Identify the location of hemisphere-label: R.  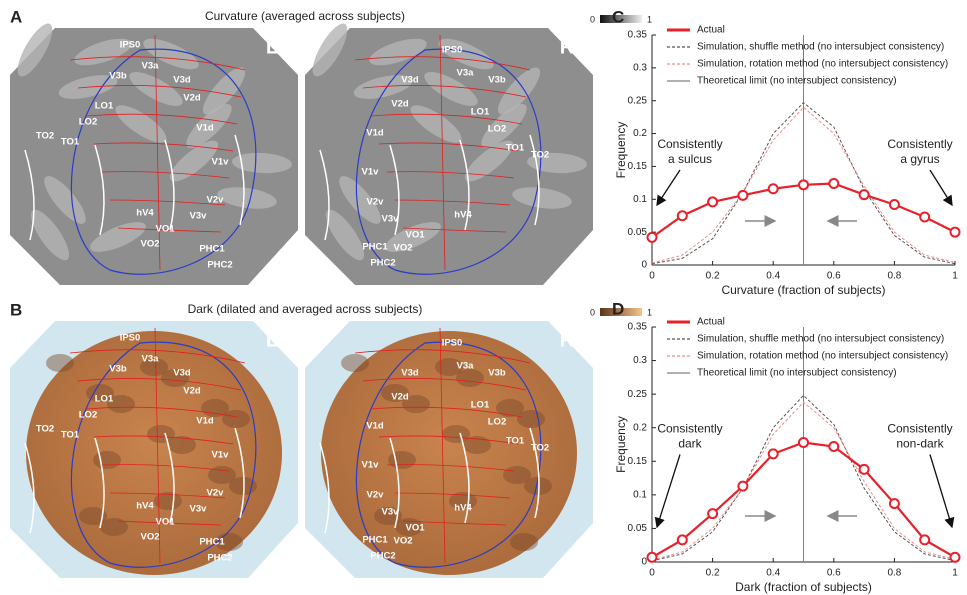
(567, 340).